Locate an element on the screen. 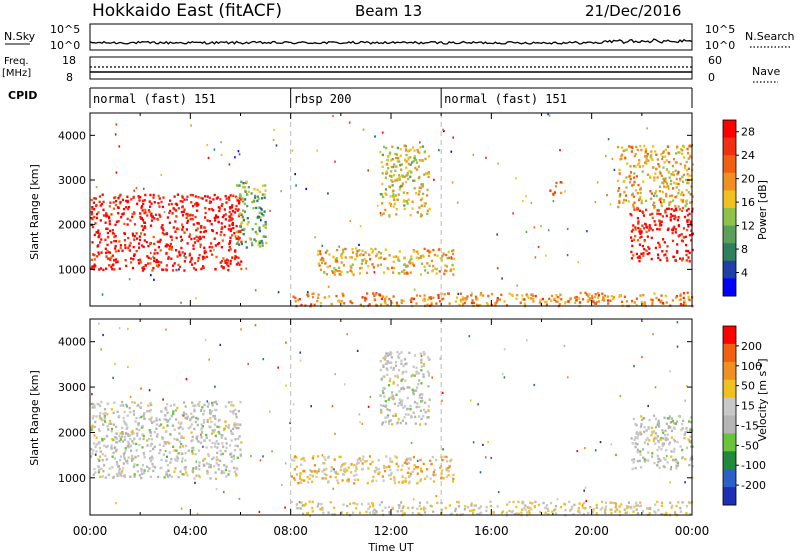  date-label: 21/Dec/2016 is located at coordinates (633, 11).